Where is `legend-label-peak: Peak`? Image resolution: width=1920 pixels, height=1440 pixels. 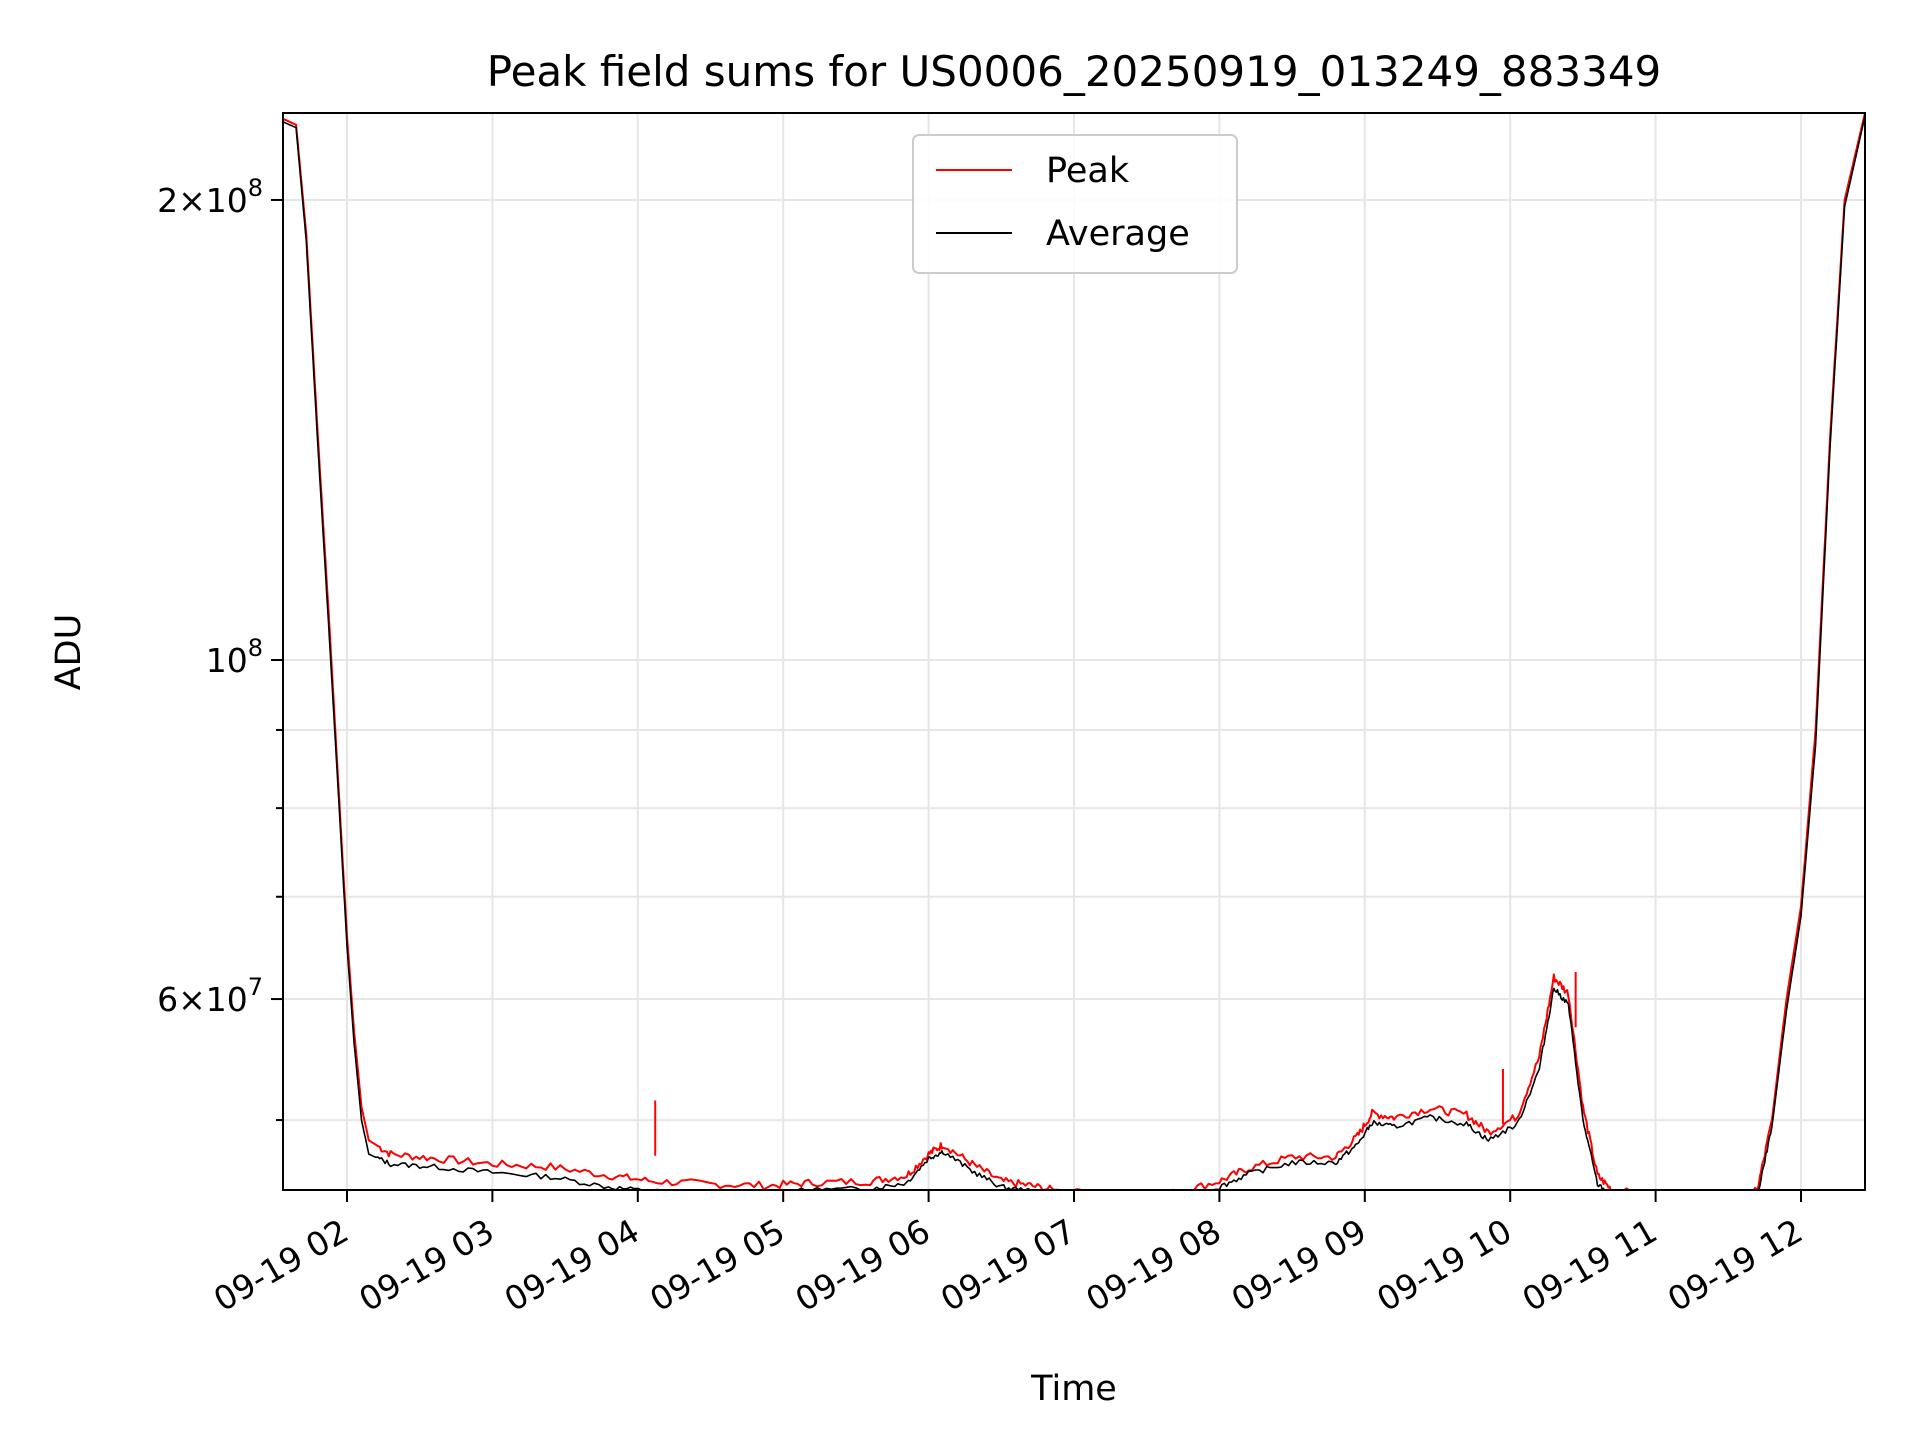
legend-label-peak: Peak is located at coordinates (1088, 171).